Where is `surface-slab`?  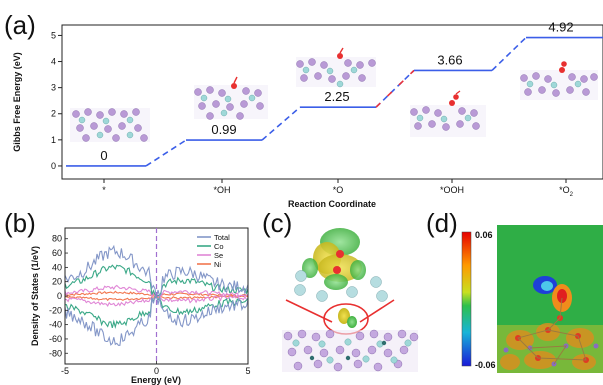 surface-slab is located at coordinates (350, 340).